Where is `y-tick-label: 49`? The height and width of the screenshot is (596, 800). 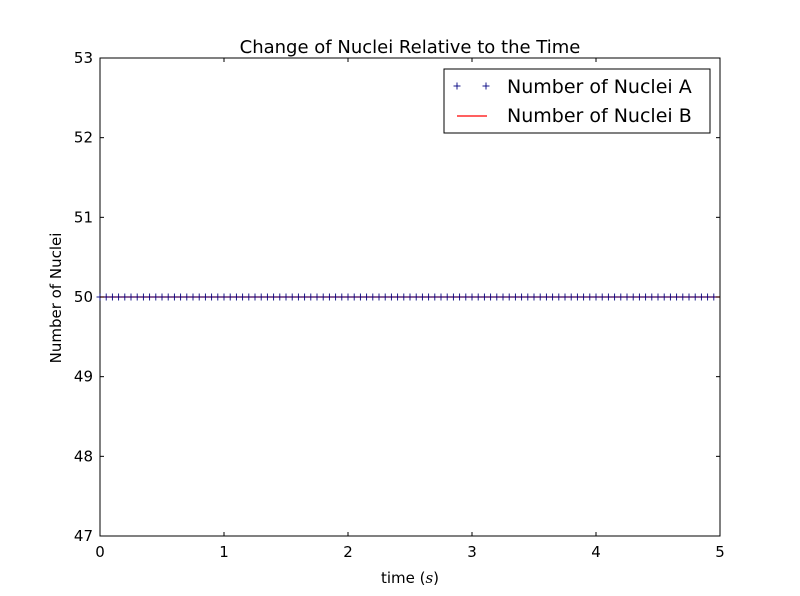 y-tick-label: 49 is located at coordinates (83, 377).